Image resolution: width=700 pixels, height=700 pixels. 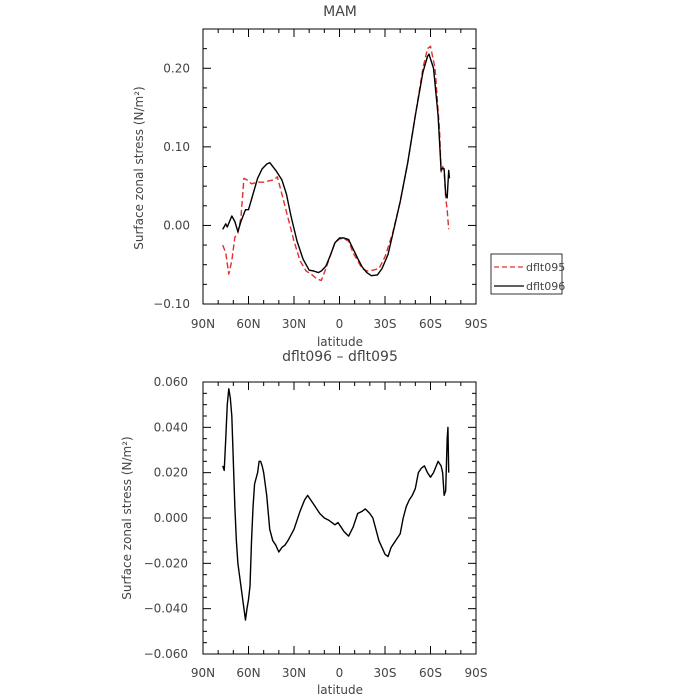 What do you see at coordinates (171, 427) in the screenshot?
I see `y-tick-label: 0.040` at bounding box center [171, 427].